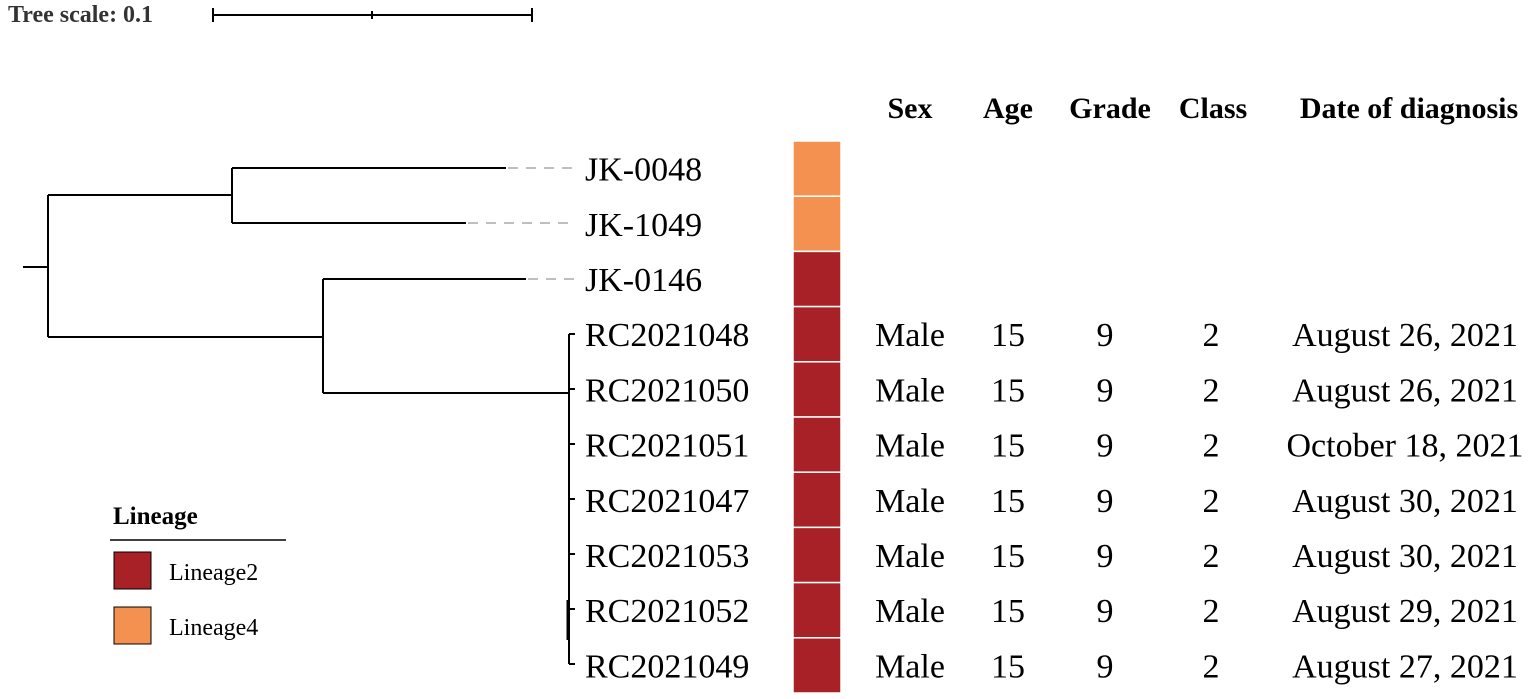 The image size is (1536, 699). I want to click on leaf-label: JK-0048, so click(643, 170).